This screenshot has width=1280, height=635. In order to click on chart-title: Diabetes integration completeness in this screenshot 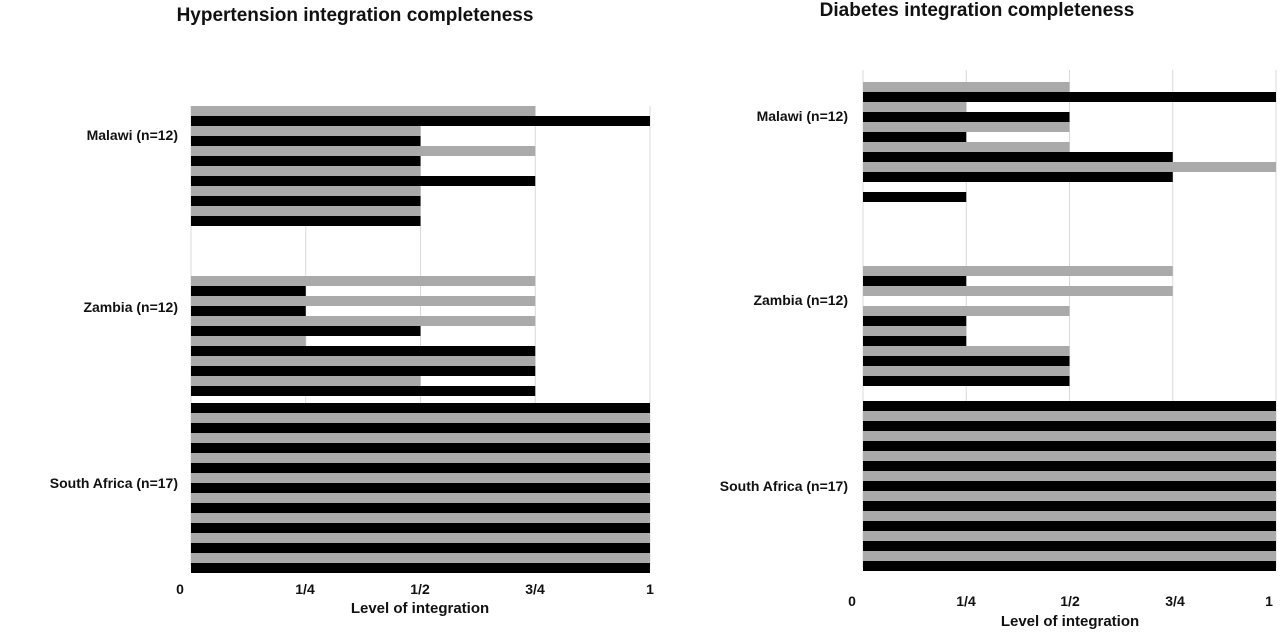, I will do `click(977, 10)`.